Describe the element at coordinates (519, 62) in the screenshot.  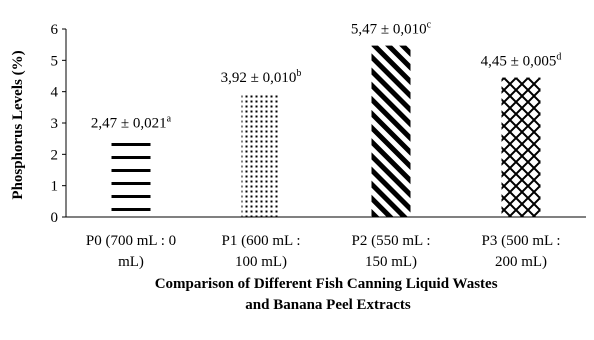
I see `data-label-value: 4,45 ± 0,005` at that location.